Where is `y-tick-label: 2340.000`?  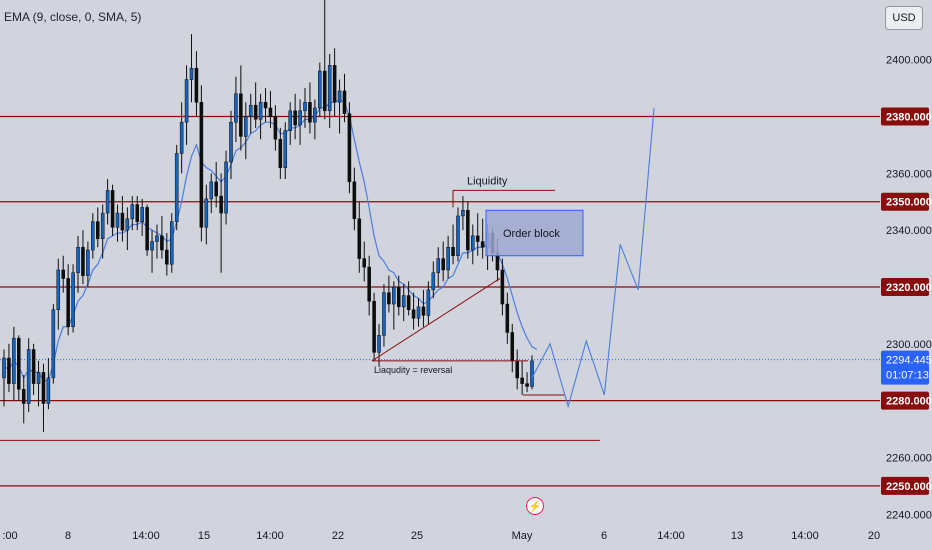 y-tick-label: 2340.000 is located at coordinates (909, 231).